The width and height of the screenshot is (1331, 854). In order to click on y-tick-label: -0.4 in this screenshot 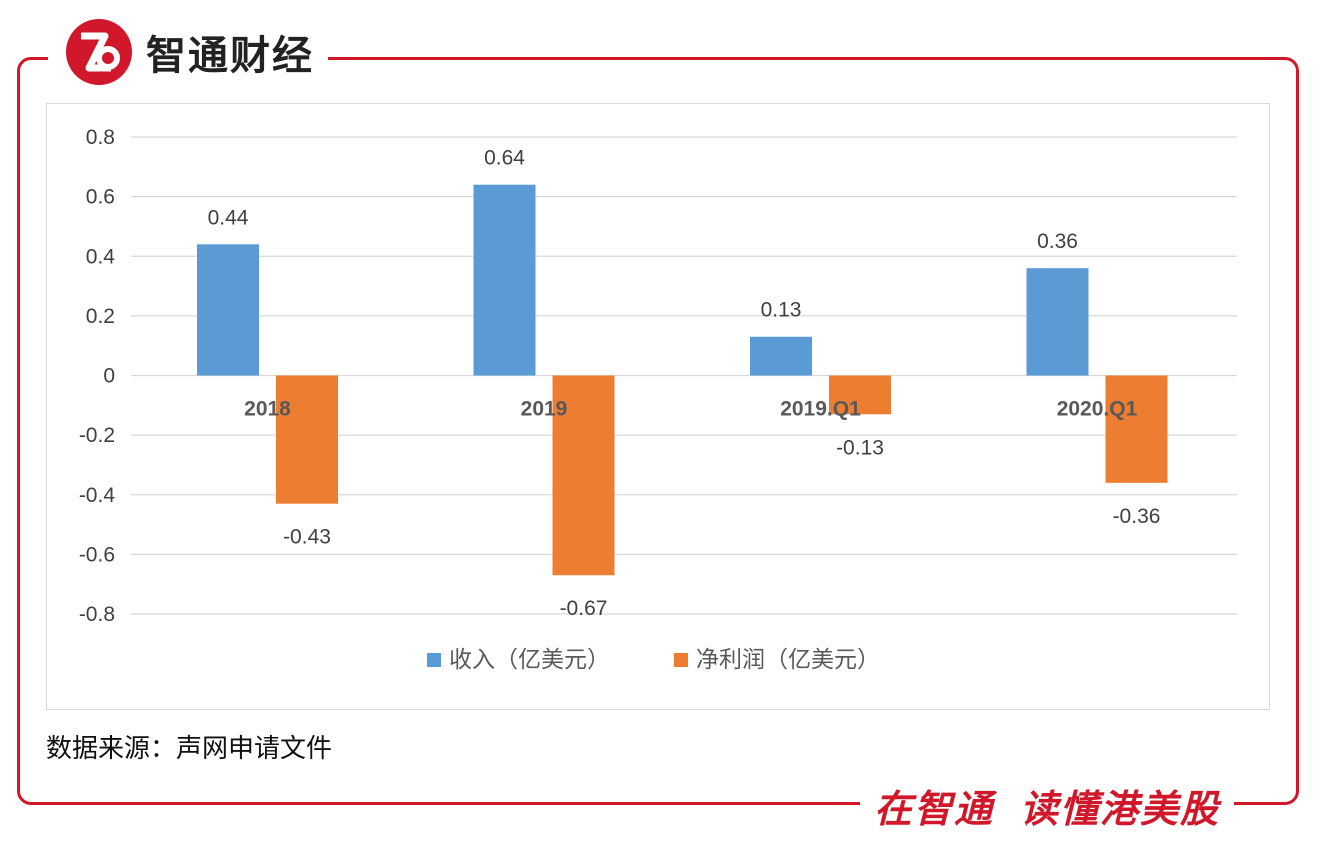, I will do `click(97, 495)`.